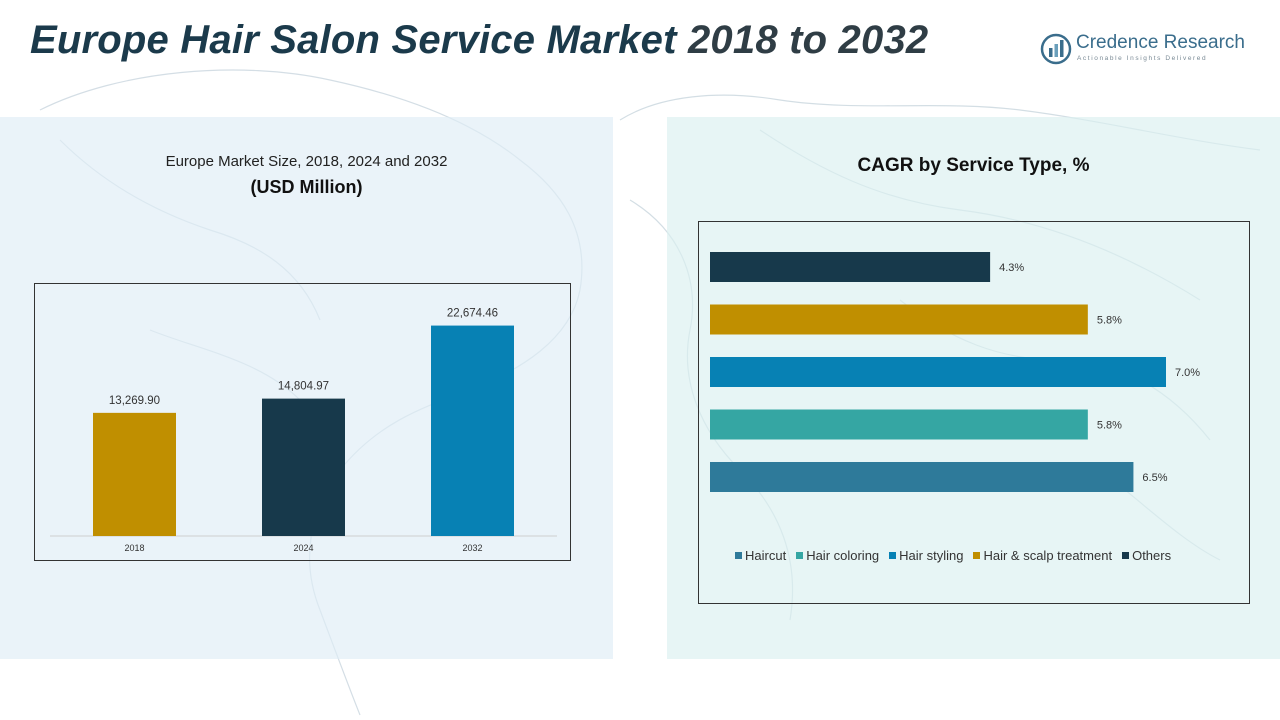 The width and height of the screenshot is (1280, 720). I want to click on legend-item: Others, so click(1146, 555).